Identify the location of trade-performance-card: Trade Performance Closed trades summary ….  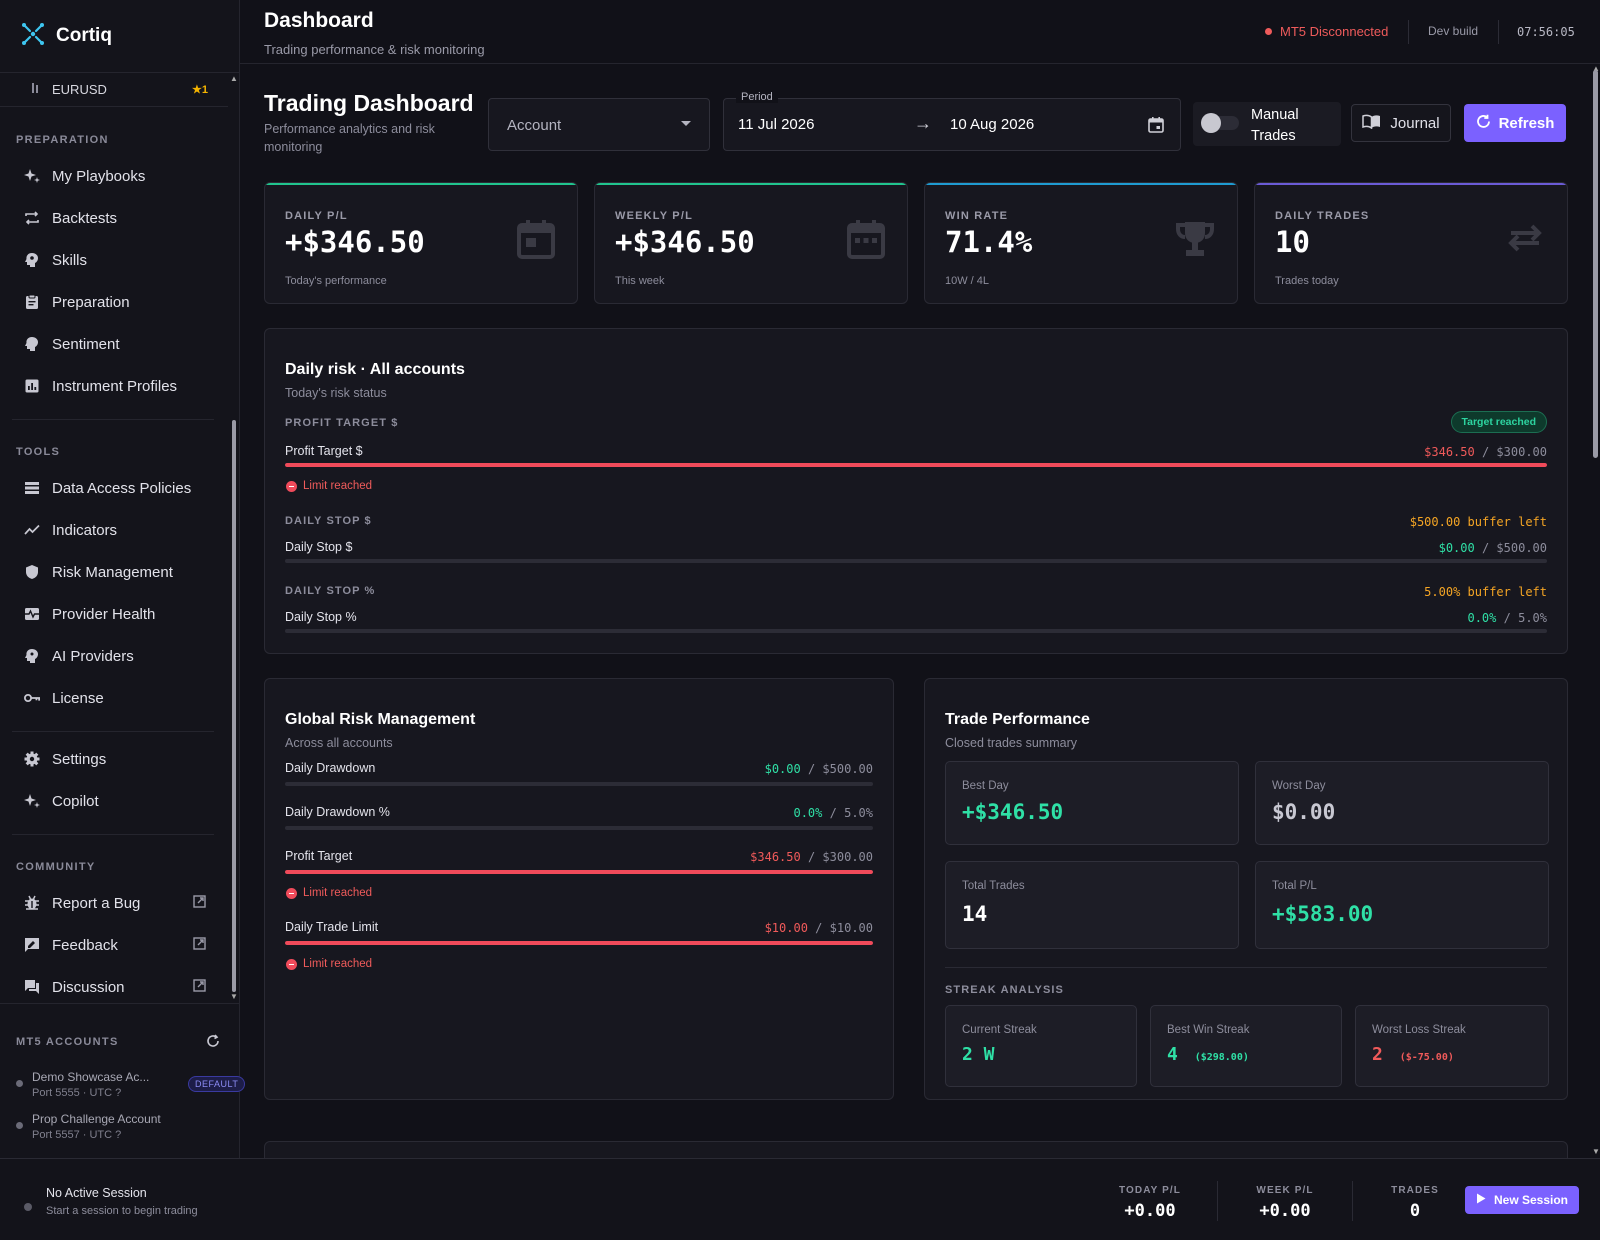
(1246, 889).